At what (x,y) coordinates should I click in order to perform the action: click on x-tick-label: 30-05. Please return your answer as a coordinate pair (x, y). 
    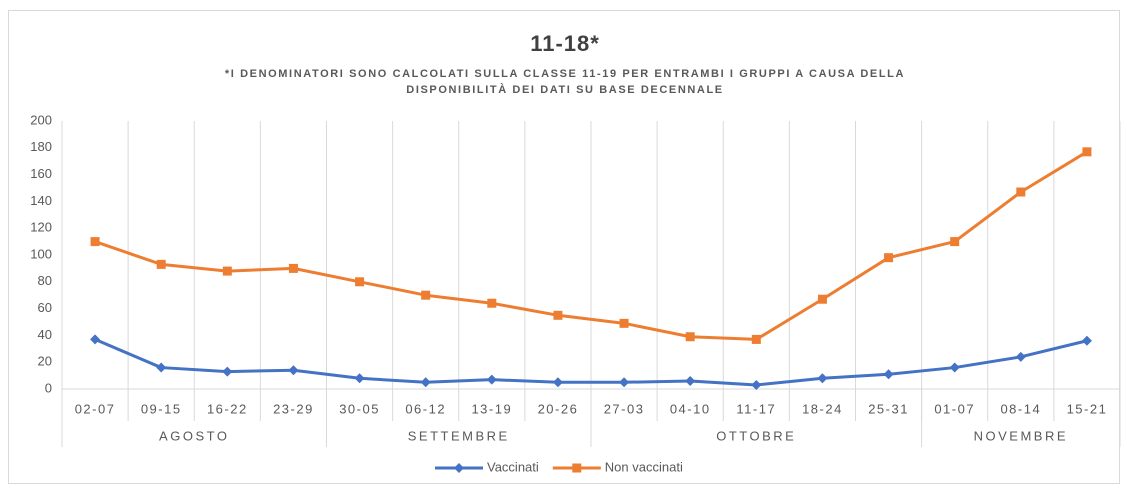
    Looking at the image, I should click on (359, 408).